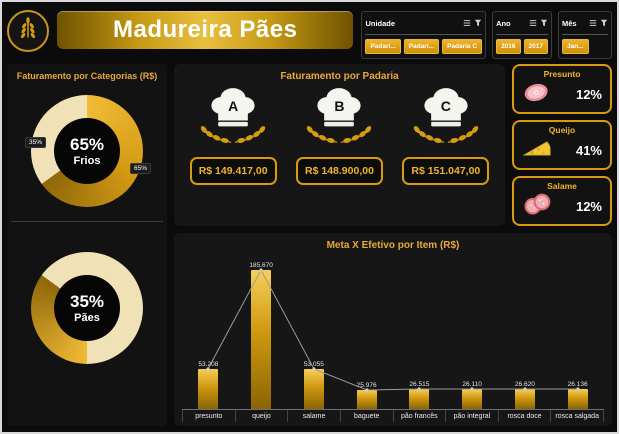 The height and width of the screenshot is (434, 619). Describe the element at coordinates (209, 416) in the screenshot. I see `x-axis-label: presunto` at that location.